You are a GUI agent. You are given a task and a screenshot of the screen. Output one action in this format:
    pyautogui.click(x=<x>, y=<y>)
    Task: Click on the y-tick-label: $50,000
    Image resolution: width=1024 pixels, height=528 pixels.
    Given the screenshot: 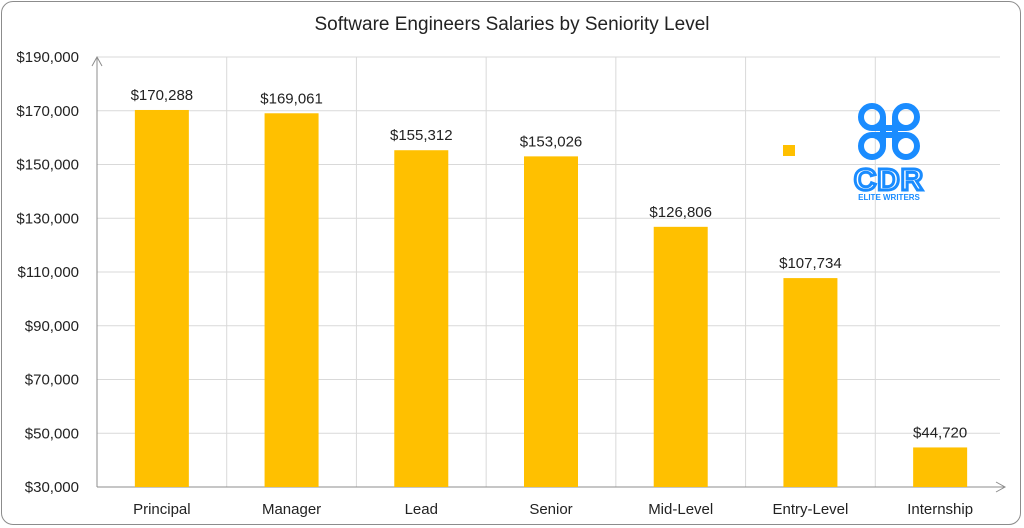 What is the action you would take?
    pyautogui.click(x=52, y=433)
    